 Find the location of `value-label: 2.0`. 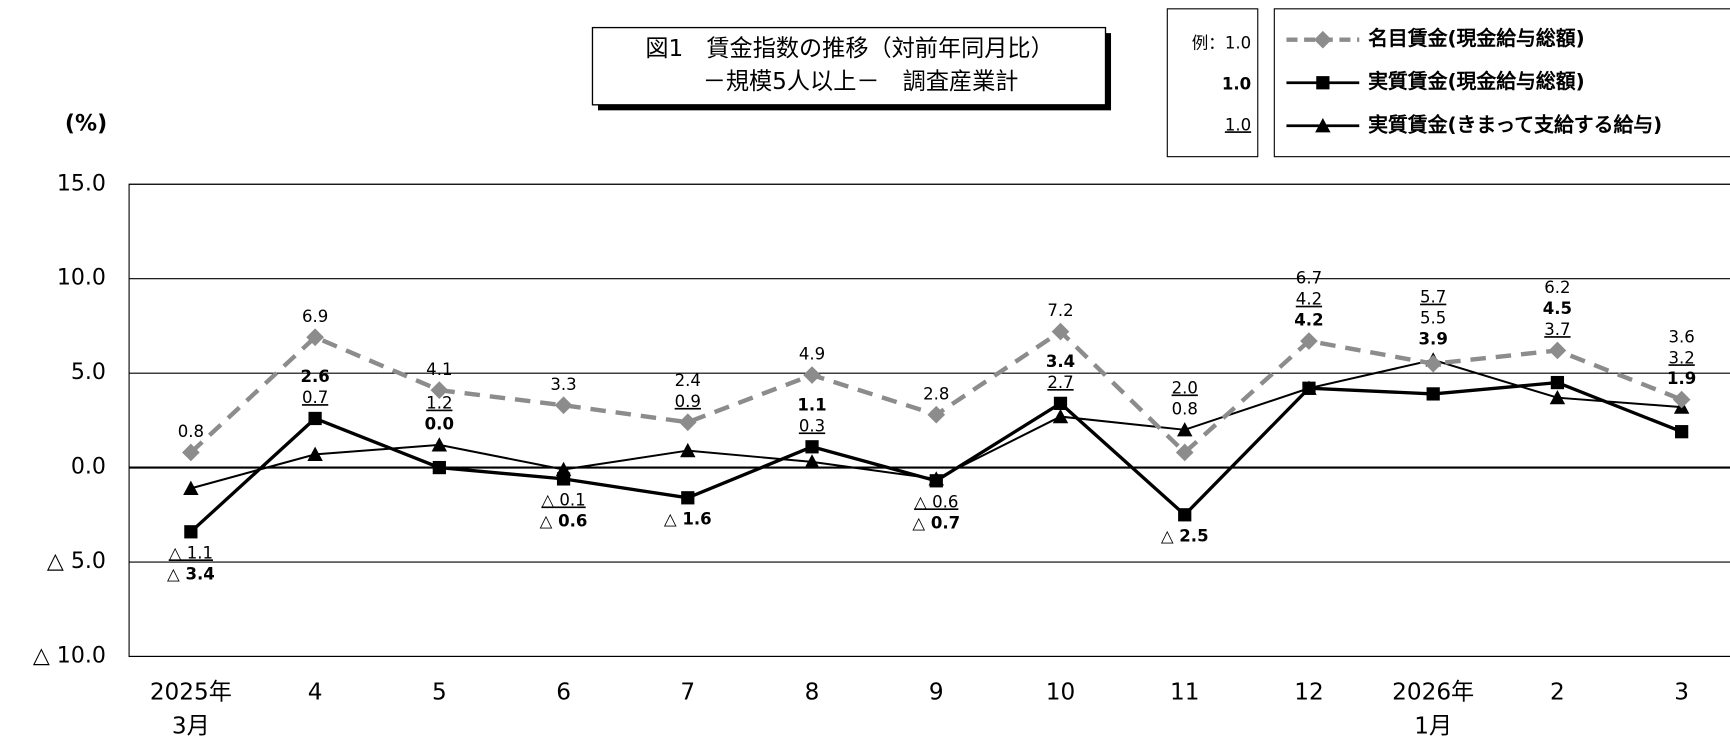

value-label: 2.0 is located at coordinates (1185, 387).